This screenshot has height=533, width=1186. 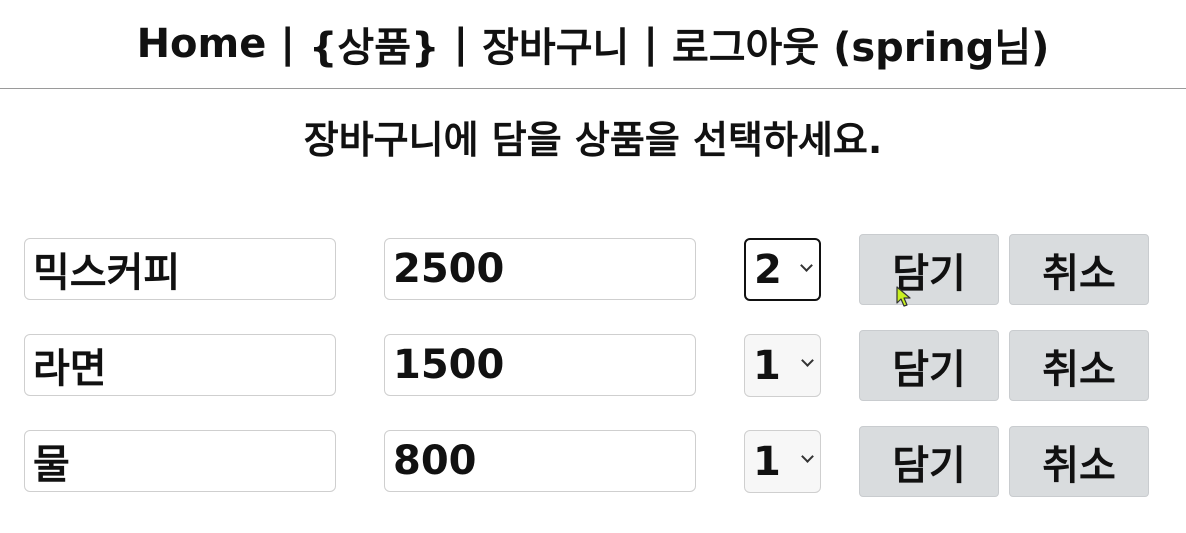 What do you see at coordinates (201, 44) in the screenshot?
I see `nav-home-link: Home` at bounding box center [201, 44].